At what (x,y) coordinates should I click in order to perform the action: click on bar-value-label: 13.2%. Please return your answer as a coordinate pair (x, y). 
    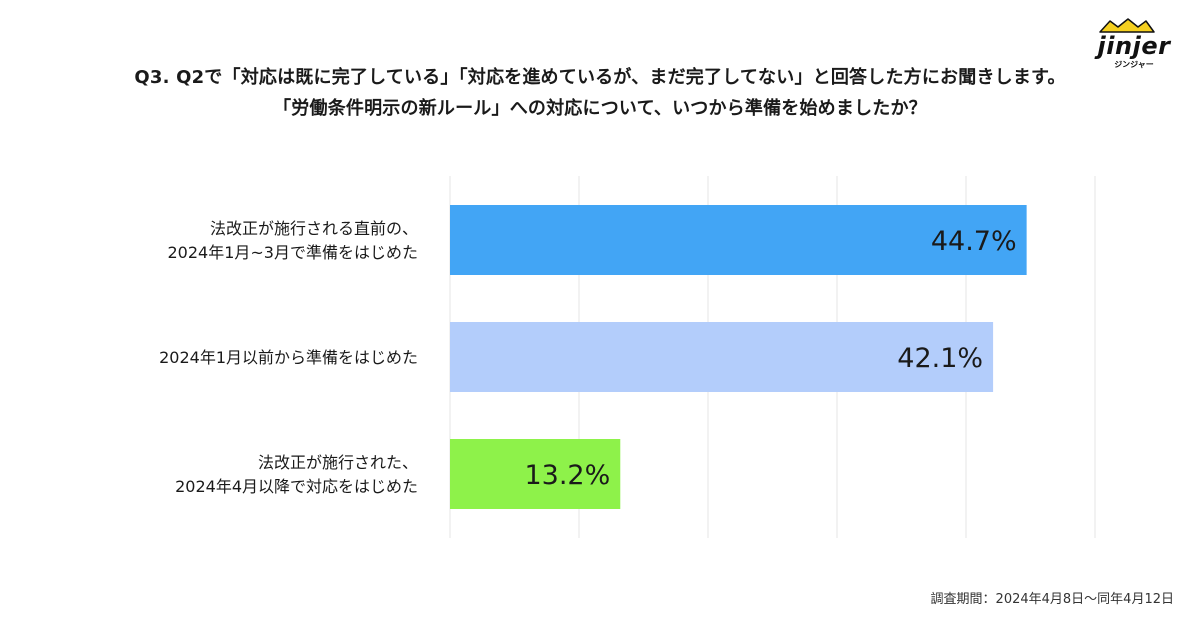
    Looking at the image, I should click on (567, 475).